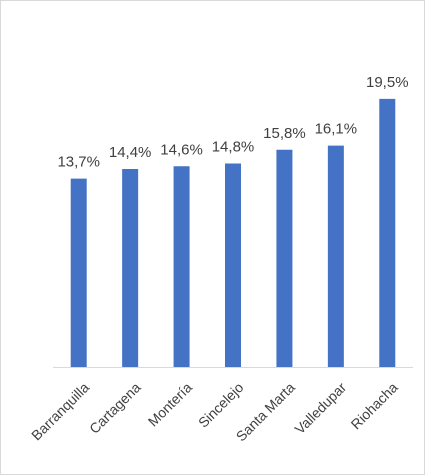 The height and width of the screenshot is (475, 425). Describe the element at coordinates (115, 408) in the screenshot. I see `x-tick-label-1: Cartagena` at that location.